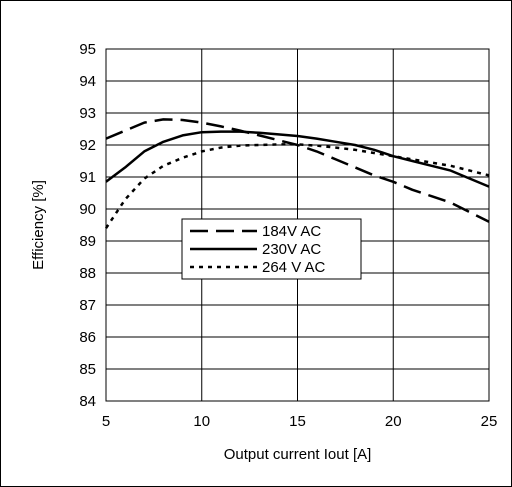  I want to click on y-tick-label: 92, so click(87, 145).